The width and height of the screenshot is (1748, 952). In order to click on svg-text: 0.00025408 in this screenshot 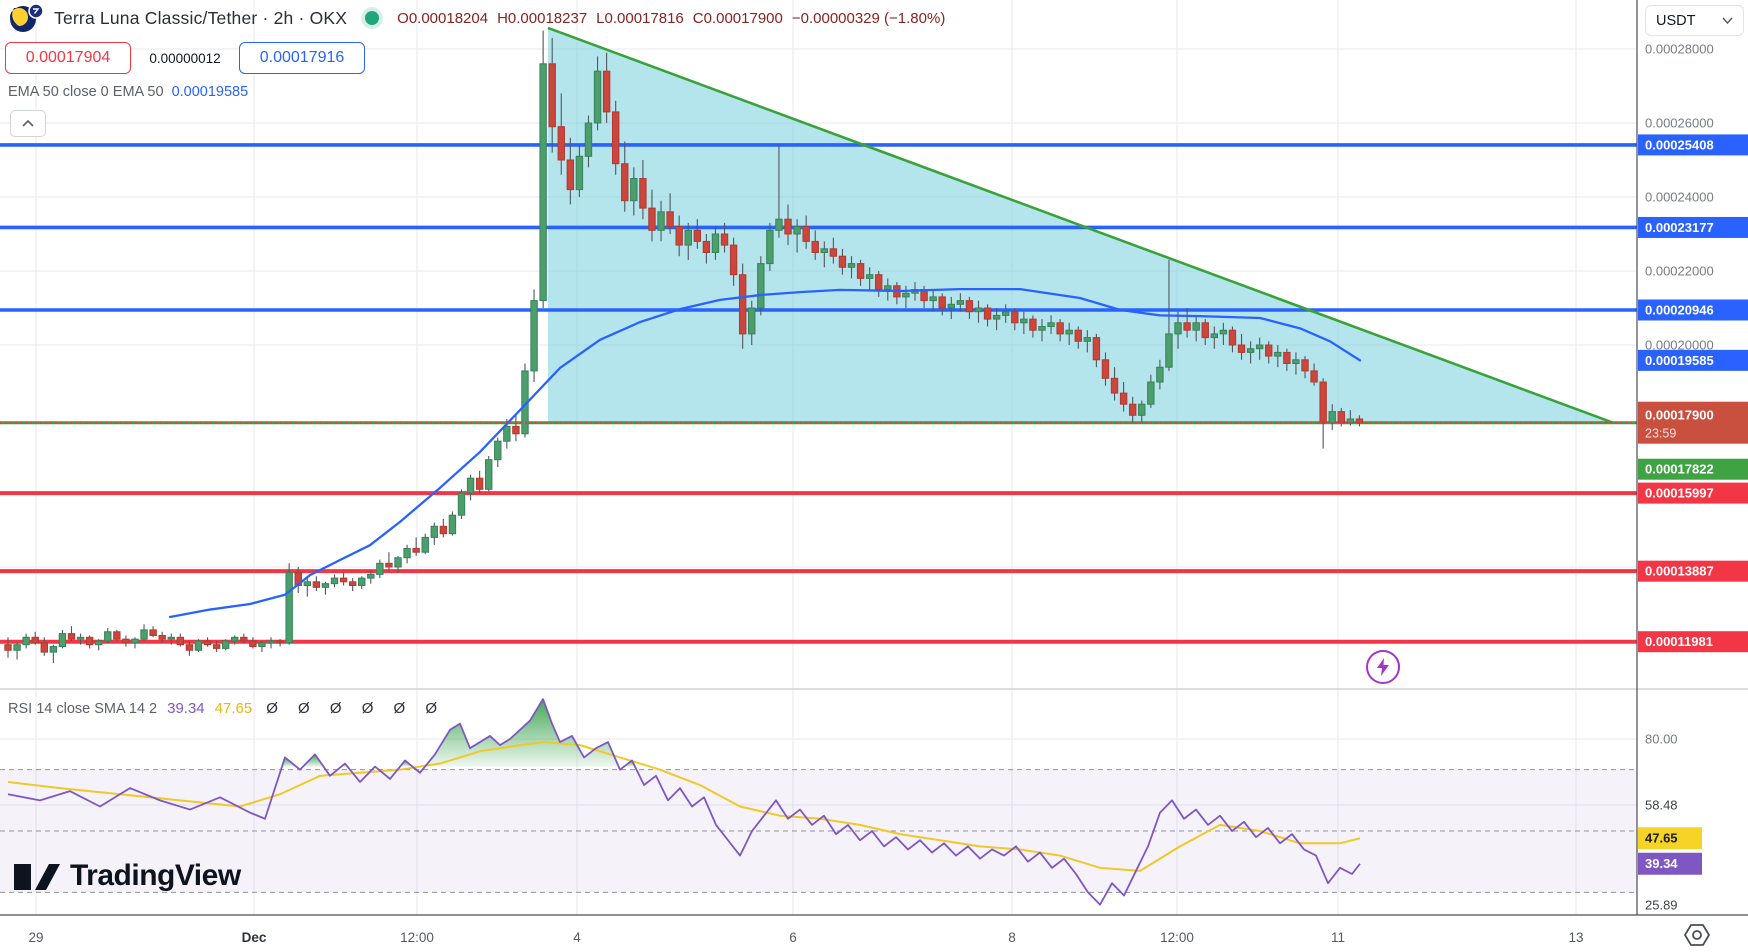, I will do `click(1679, 144)`.